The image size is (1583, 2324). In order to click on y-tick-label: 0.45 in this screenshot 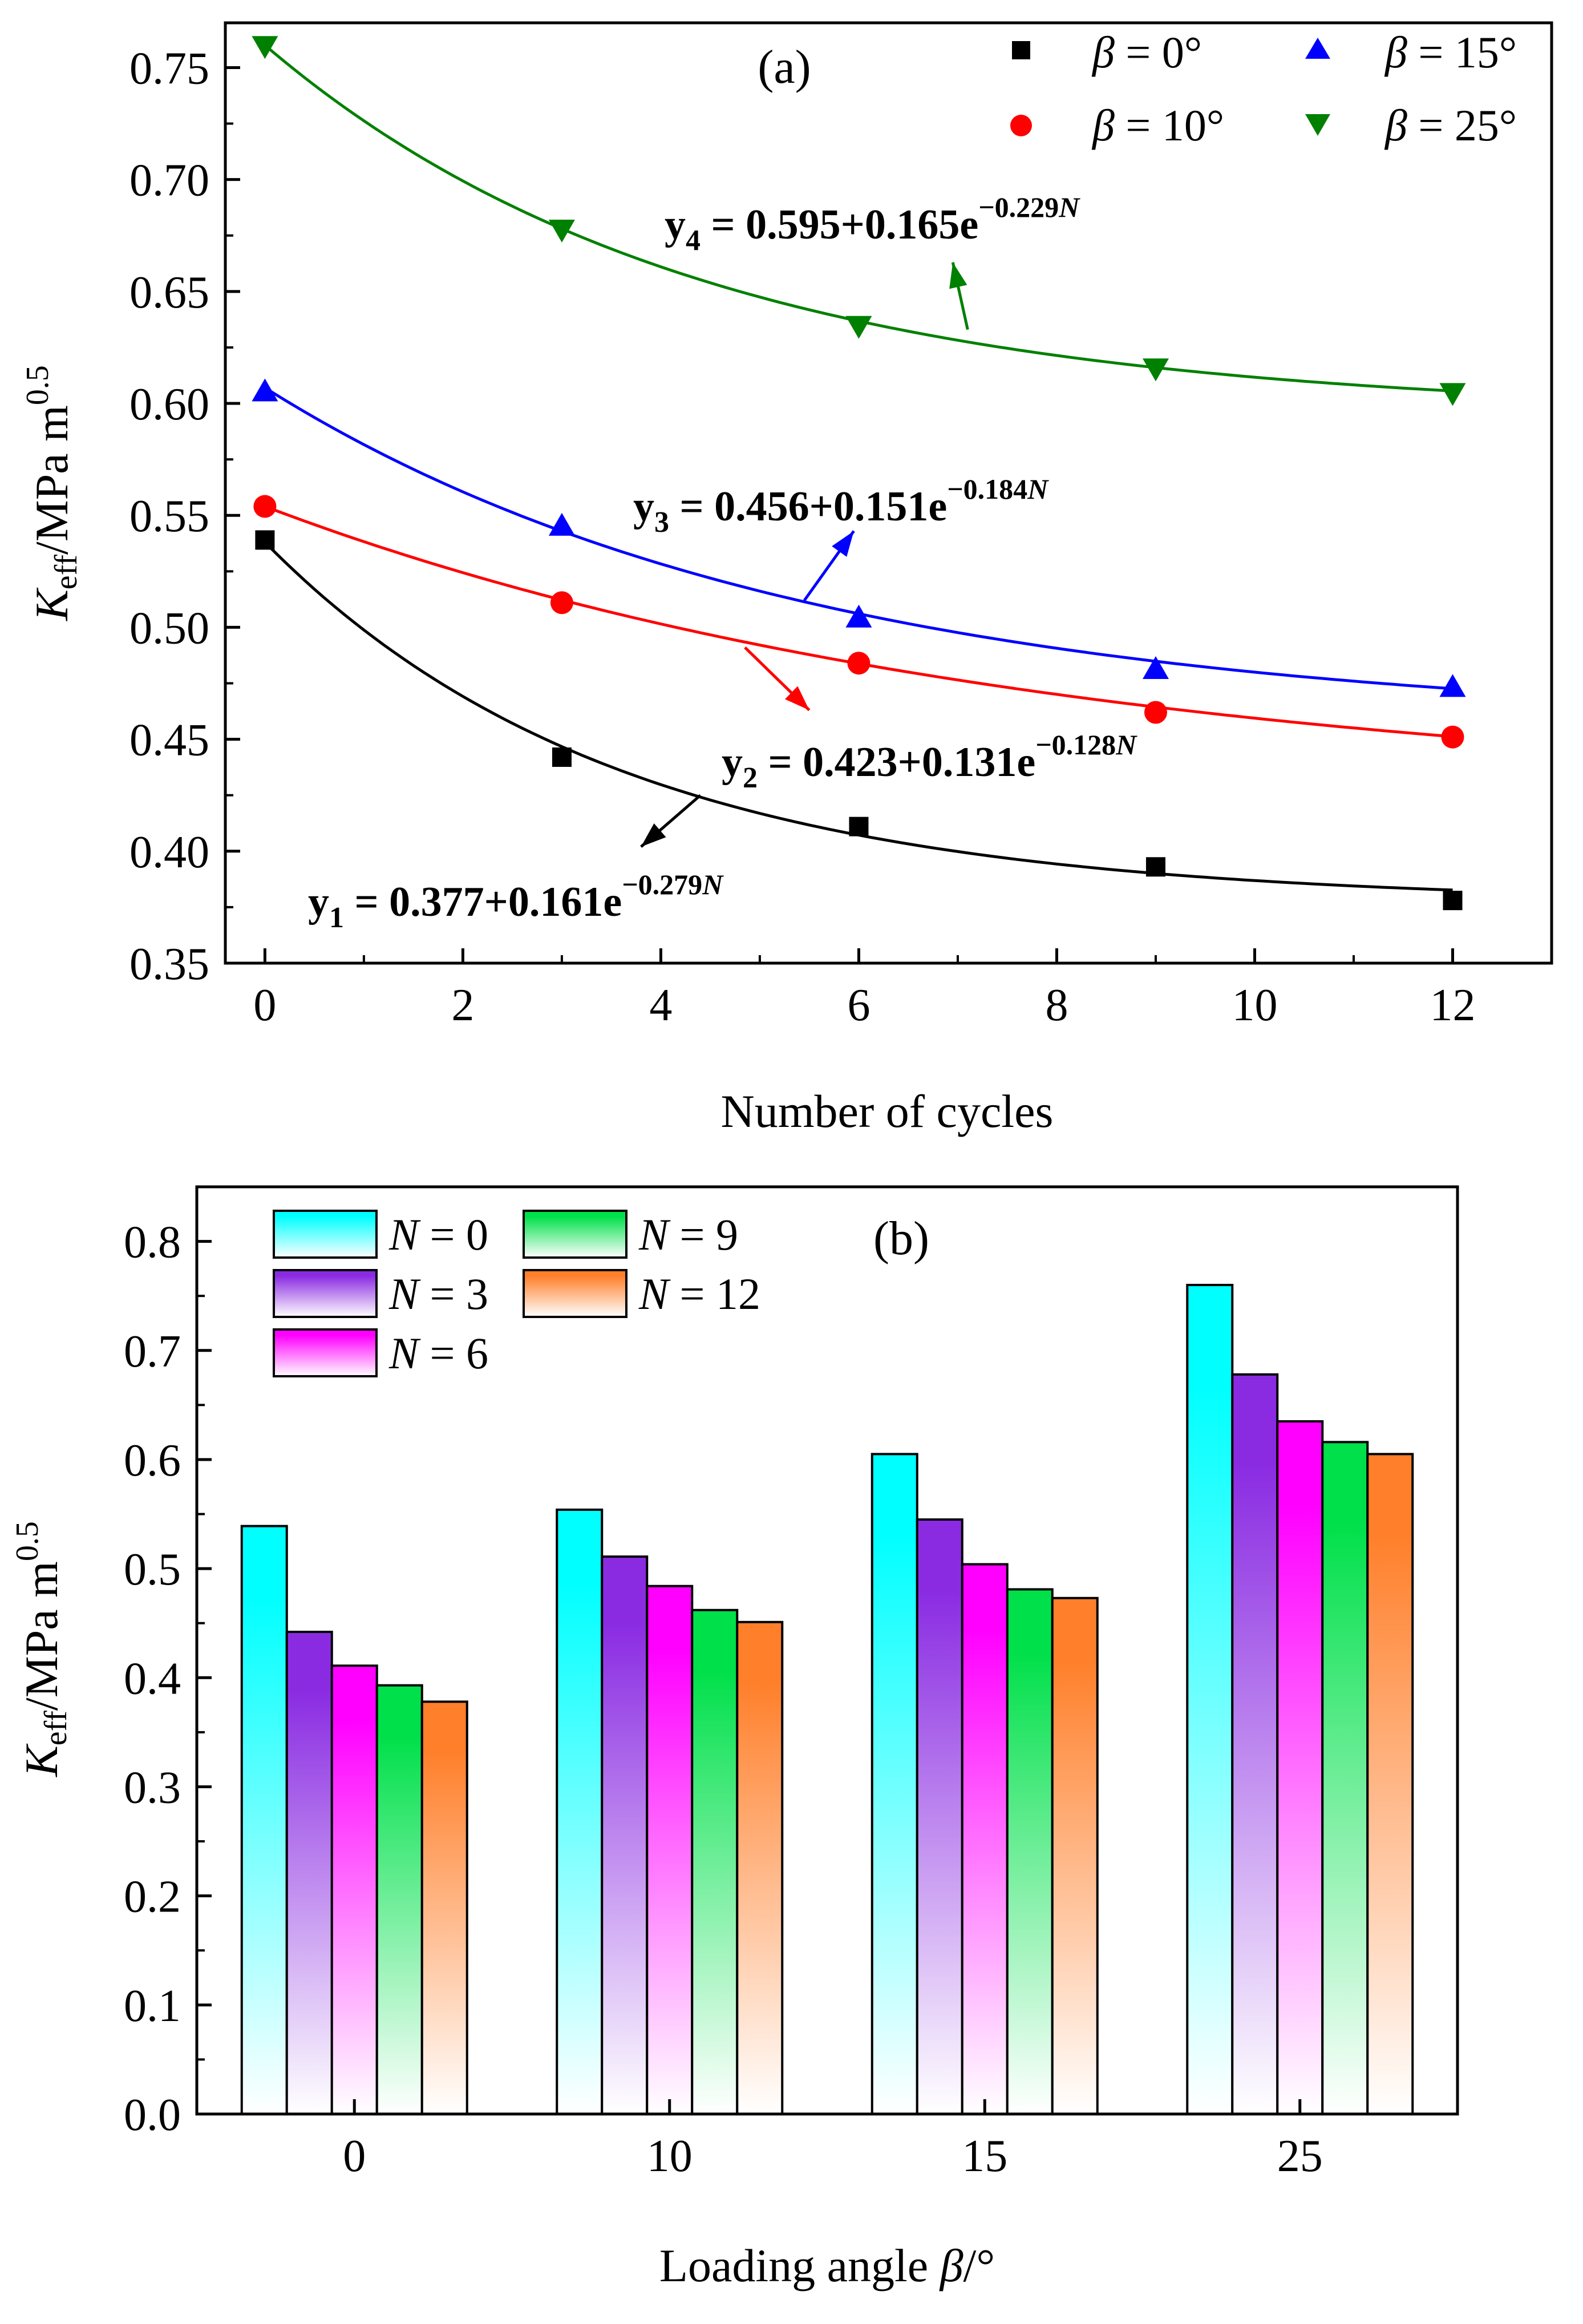, I will do `click(169, 741)`.